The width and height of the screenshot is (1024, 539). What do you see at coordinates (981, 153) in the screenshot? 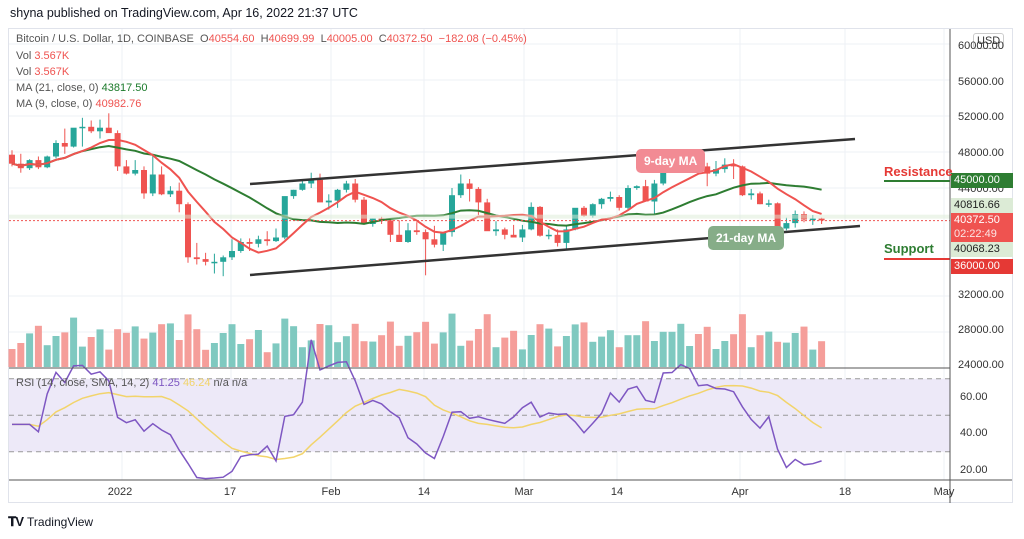
I see `price-axis-label: 48000.00` at bounding box center [981, 153].